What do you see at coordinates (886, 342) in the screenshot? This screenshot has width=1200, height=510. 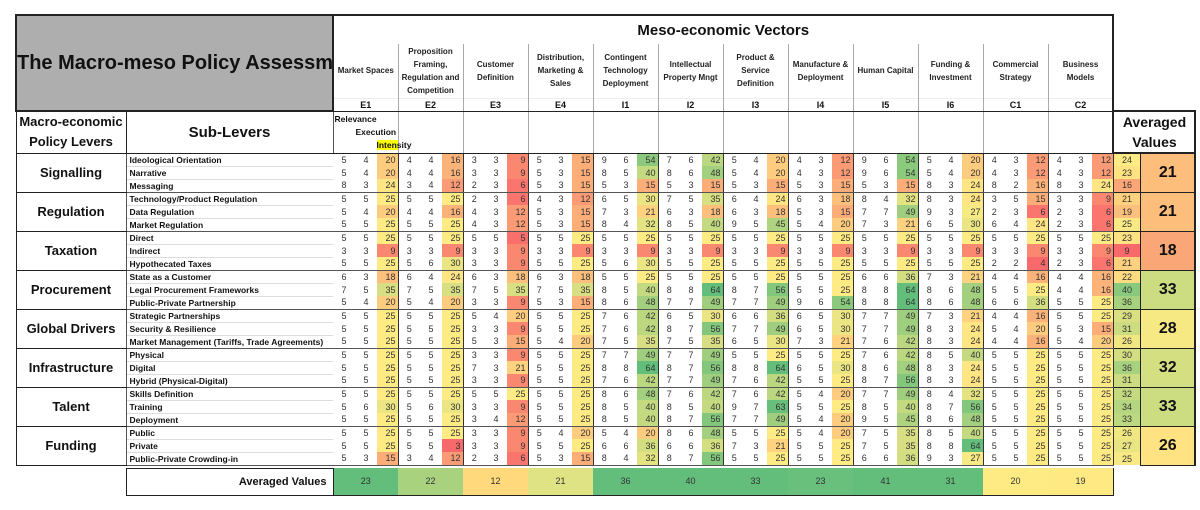 I see `execution-value: 6` at bounding box center [886, 342].